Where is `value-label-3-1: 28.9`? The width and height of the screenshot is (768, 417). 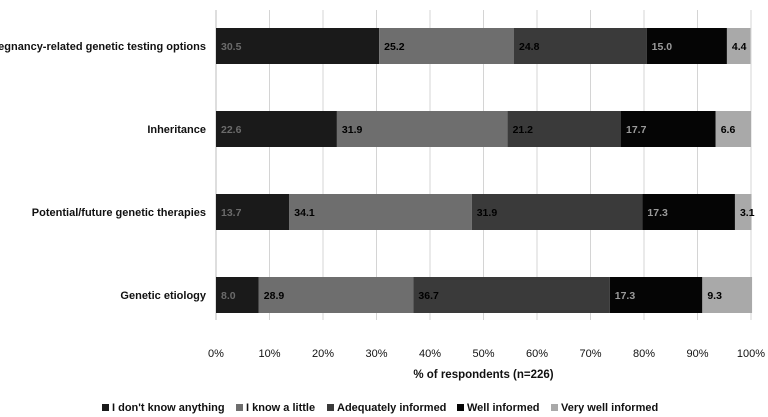
value-label-3-1: 28.9 is located at coordinates (274, 296).